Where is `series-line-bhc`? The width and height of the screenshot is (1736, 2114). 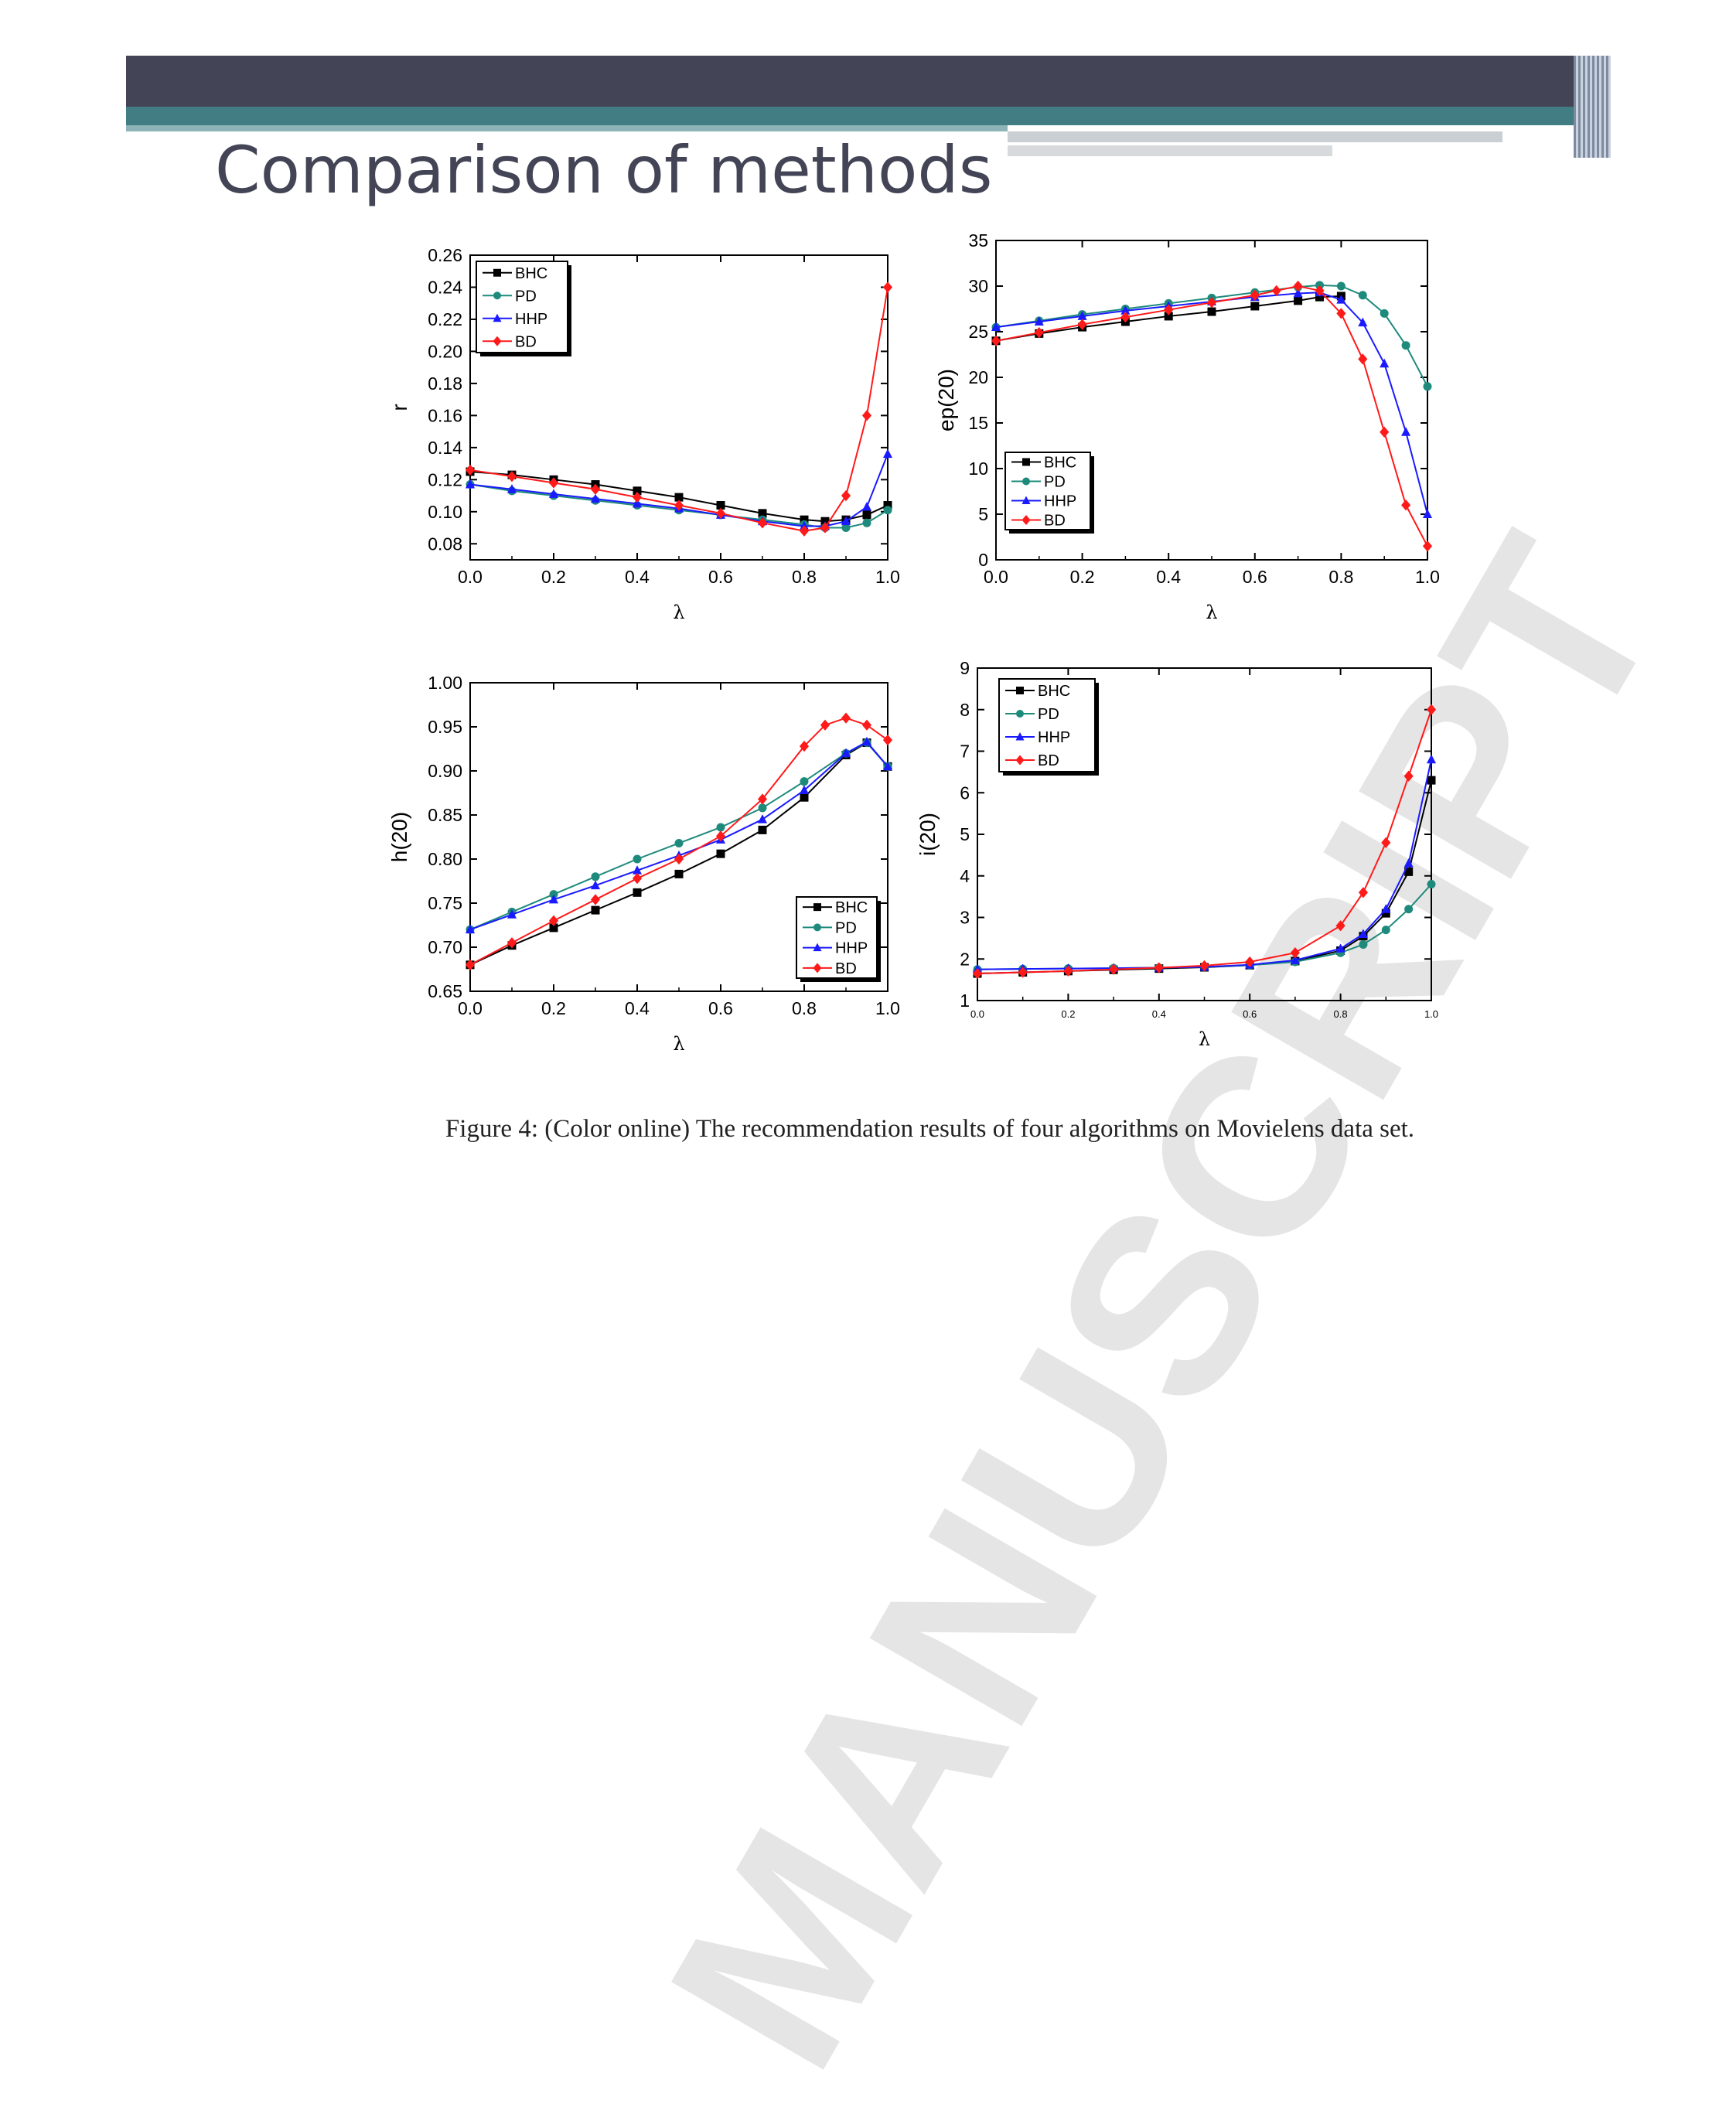
series-line-bhc is located at coordinates (1169, 319).